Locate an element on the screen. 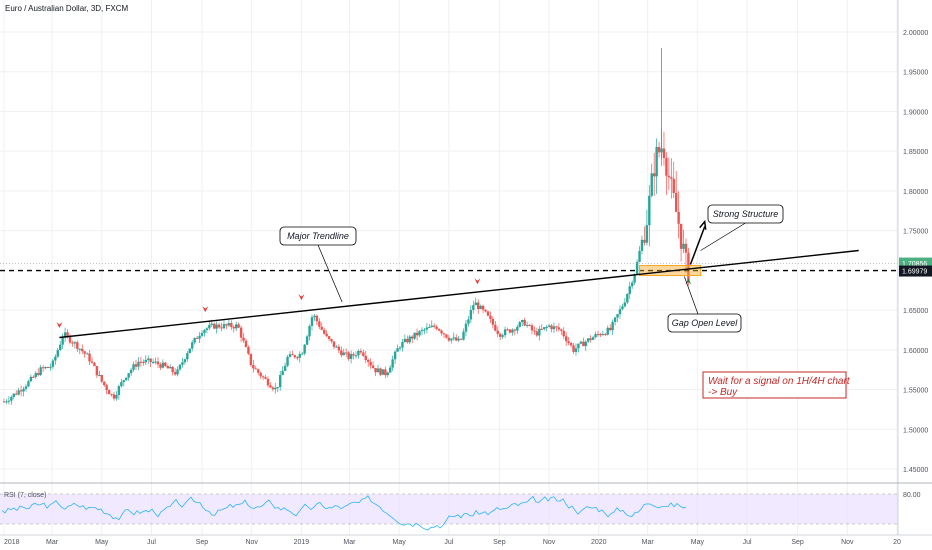 The height and width of the screenshot is (550, 932). arrow-head-icon is located at coordinates (703, 224).